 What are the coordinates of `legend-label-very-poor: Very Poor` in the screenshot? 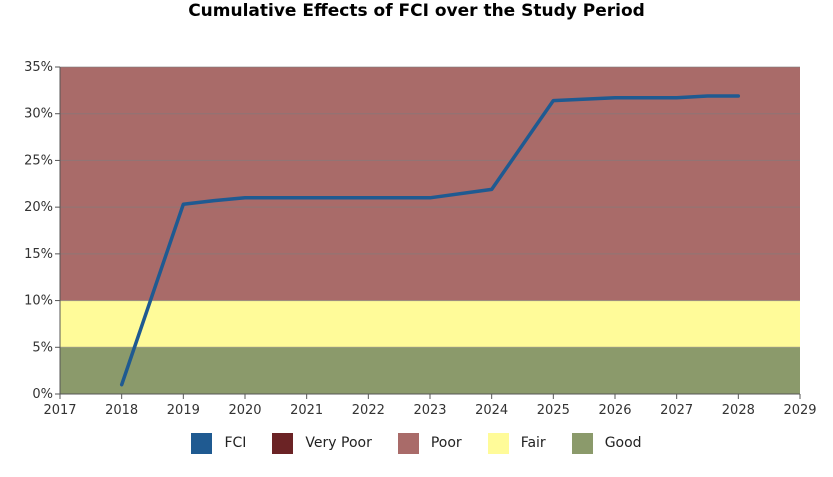 It's located at (338, 443).